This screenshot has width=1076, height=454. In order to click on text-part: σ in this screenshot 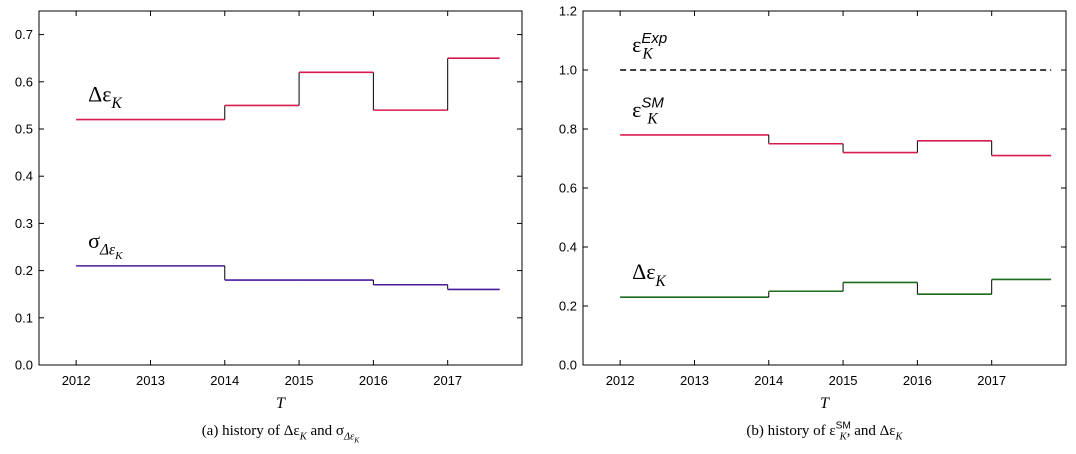, I will do `click(94, 240)`.